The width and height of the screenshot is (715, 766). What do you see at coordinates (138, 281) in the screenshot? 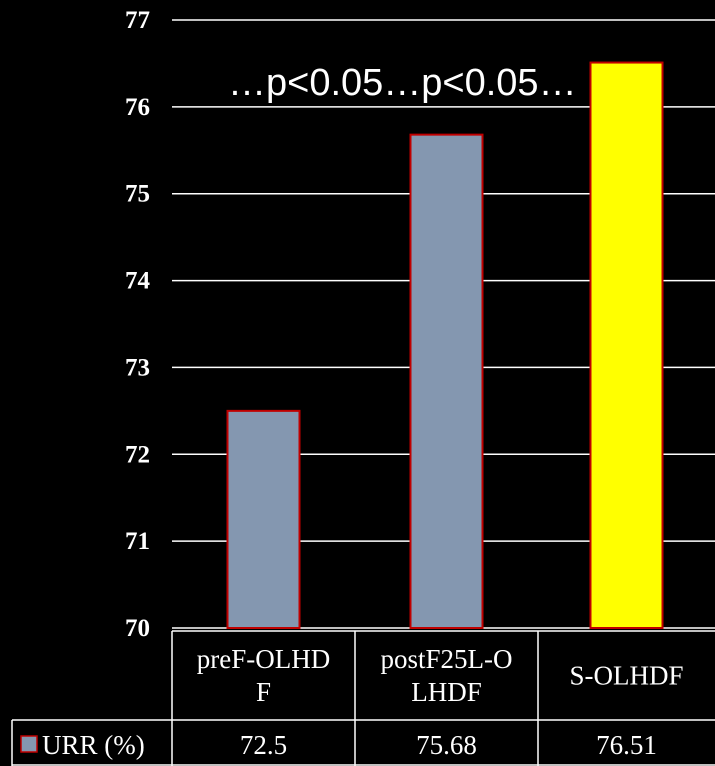
I see `y-tick-label: 74` at bounding box center [138, 281].